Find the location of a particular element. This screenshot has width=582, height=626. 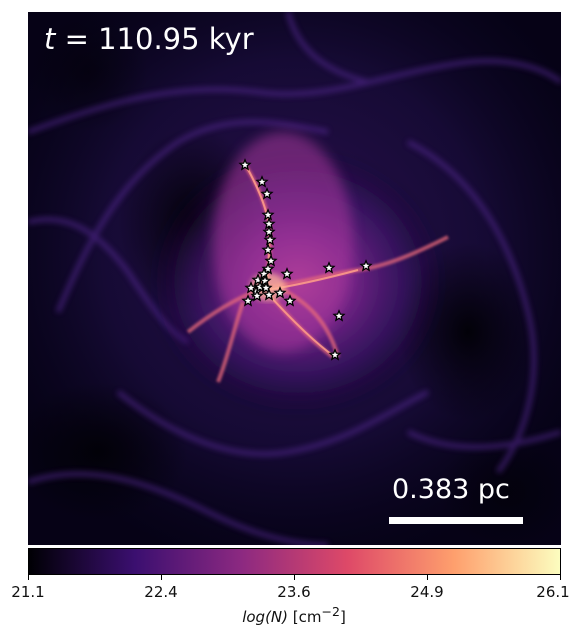

colorbar-label: log(N) [cm−2] is located at coordinates (294, 615).